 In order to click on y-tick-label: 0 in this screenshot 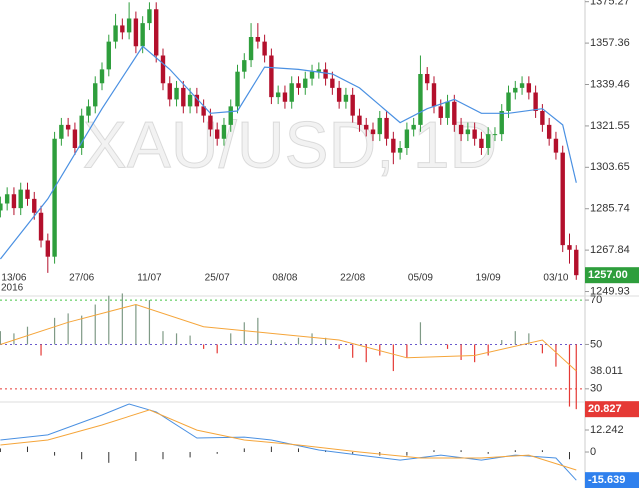, I will do `click(593, 452)`.